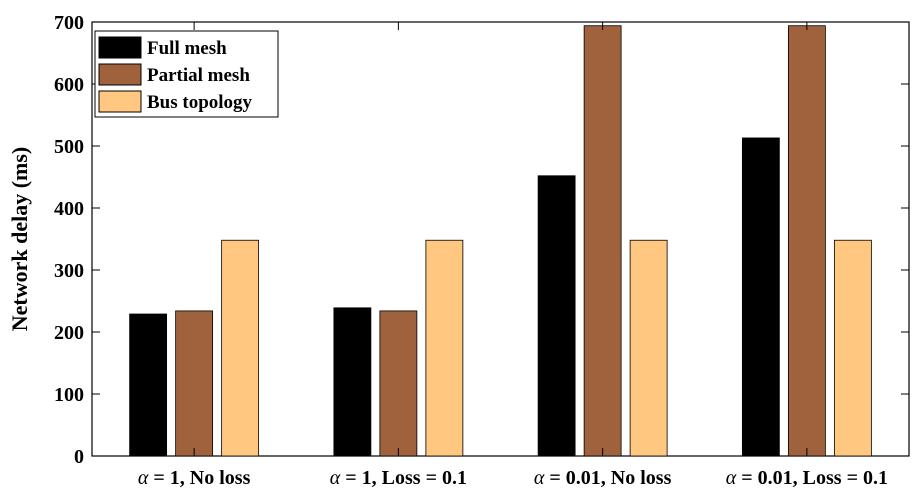 The width and height of the screenshot is (913, 491). What do you see at coordinates (187, 48) in the screenshot?
I see `legend-label-full-mesh: Full mesh` at bounding box center [187, 48].